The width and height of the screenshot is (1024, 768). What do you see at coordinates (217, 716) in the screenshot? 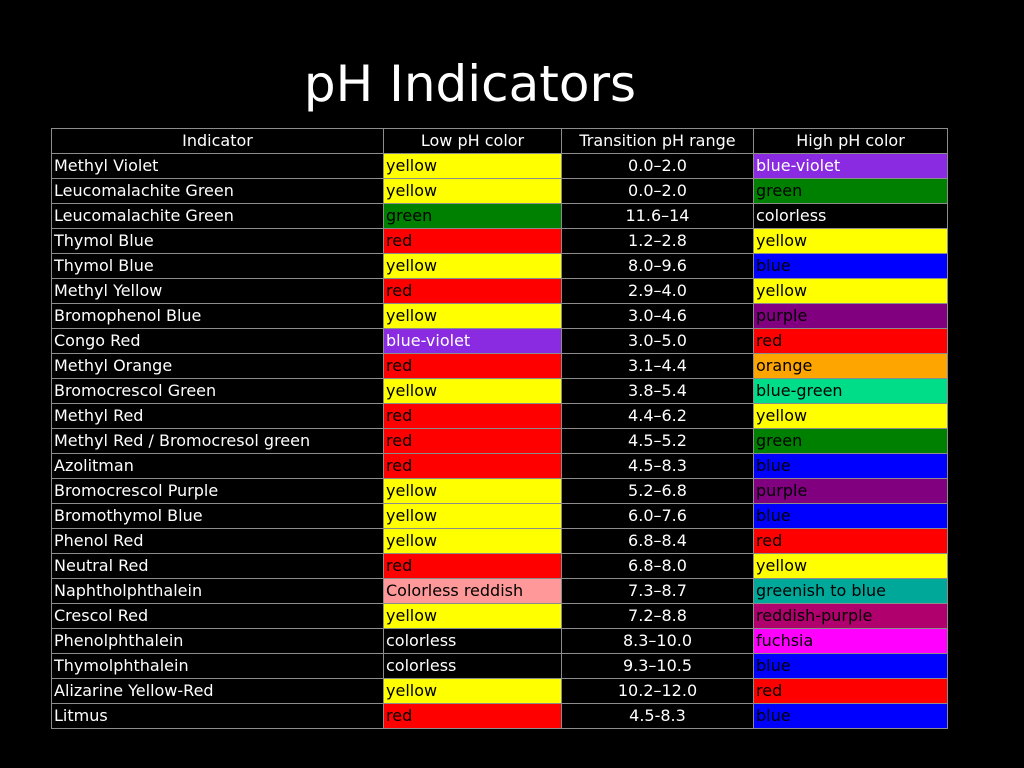
I see `indicator-cell: Litmus` at bounding box center [217, 716].